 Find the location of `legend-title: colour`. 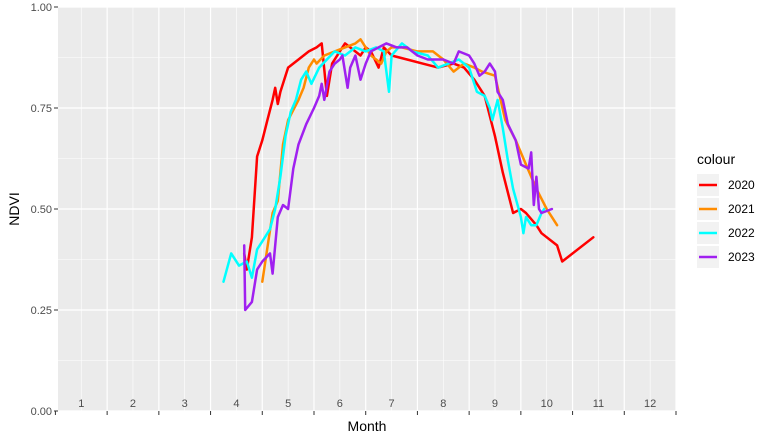

legend-title: colour is located at coordinates (716, 159).